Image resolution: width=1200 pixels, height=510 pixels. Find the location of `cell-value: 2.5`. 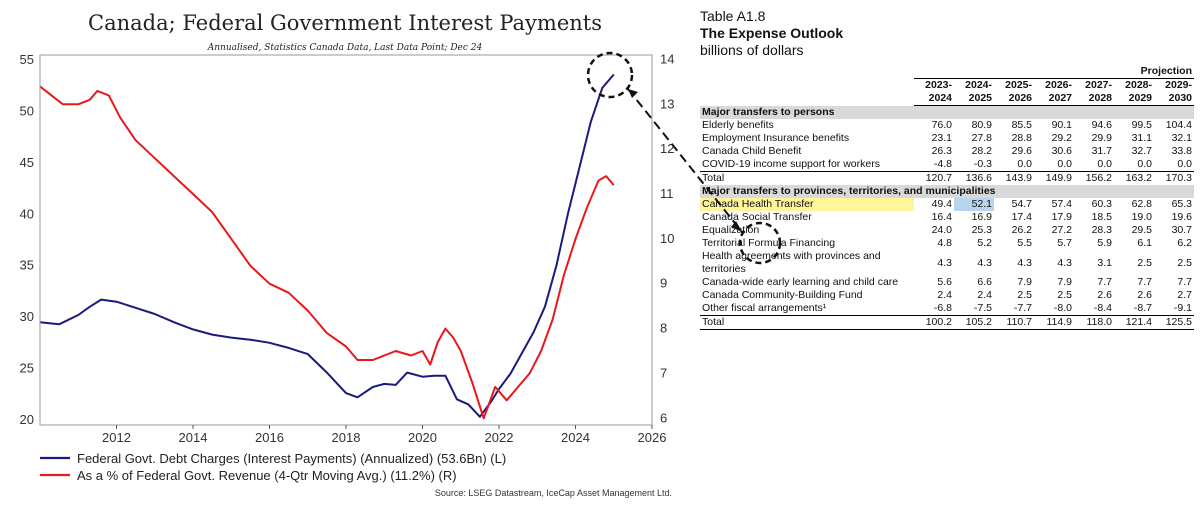

cell-value: 2.5 is located at coordinates (1024, 295).